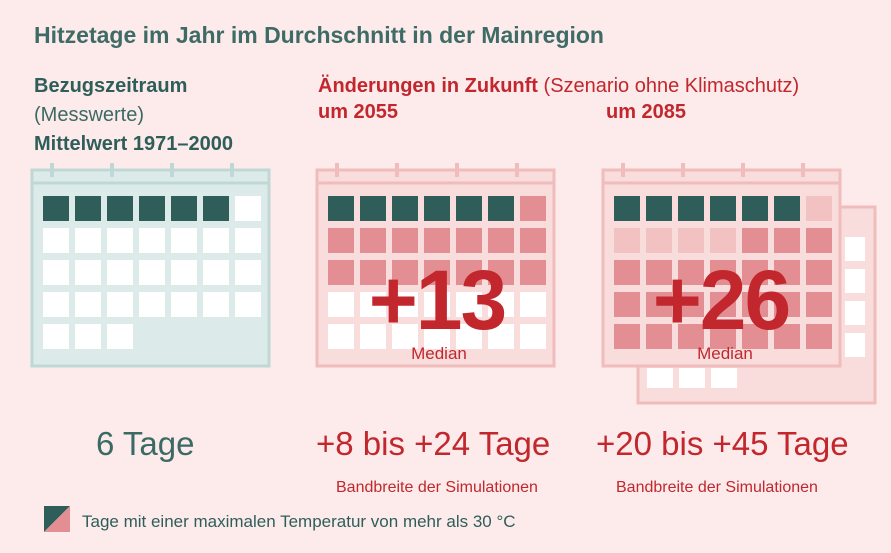 The width and height of the screenshot is (891, 553). I want to click on median-caption-2055: Median, so click(439, 353).